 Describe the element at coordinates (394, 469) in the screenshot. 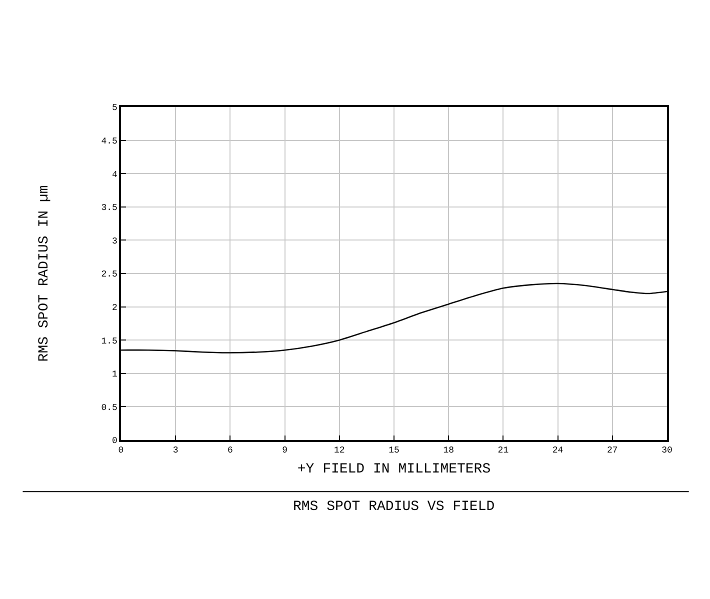

I see `x-axis-title: +Y FIELD IN MILLIMETERS` at that location.